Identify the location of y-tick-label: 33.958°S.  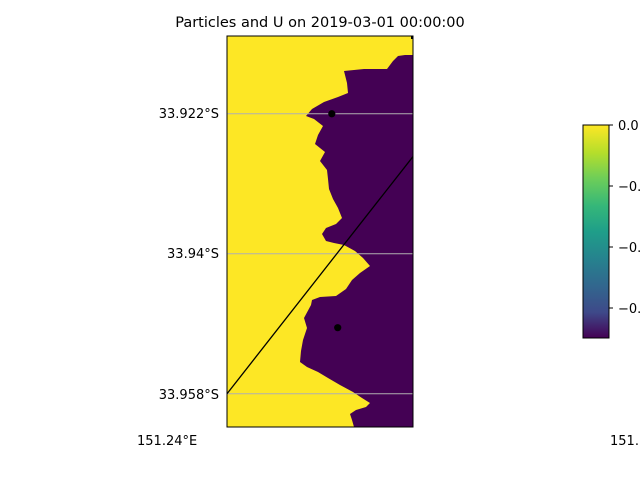
(189, 395).